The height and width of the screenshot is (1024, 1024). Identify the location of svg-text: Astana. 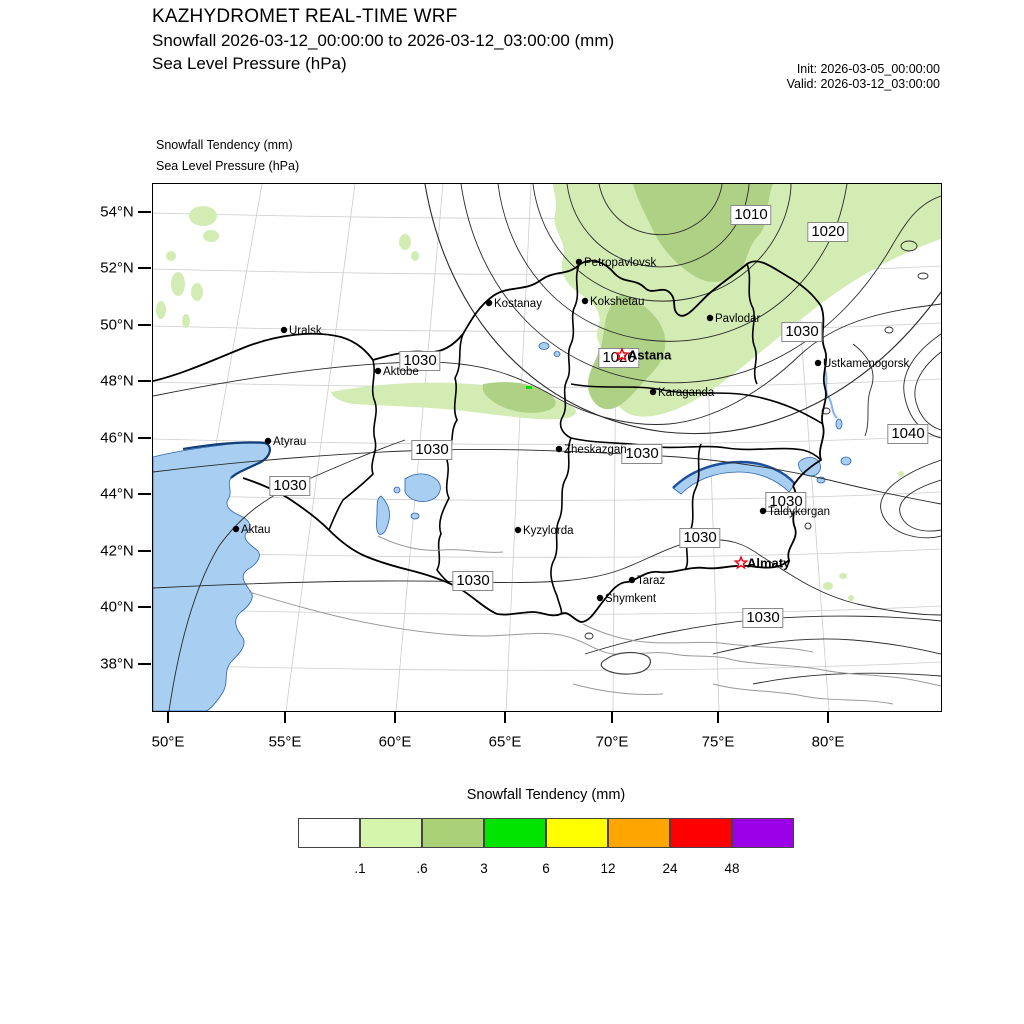
(650, 355).